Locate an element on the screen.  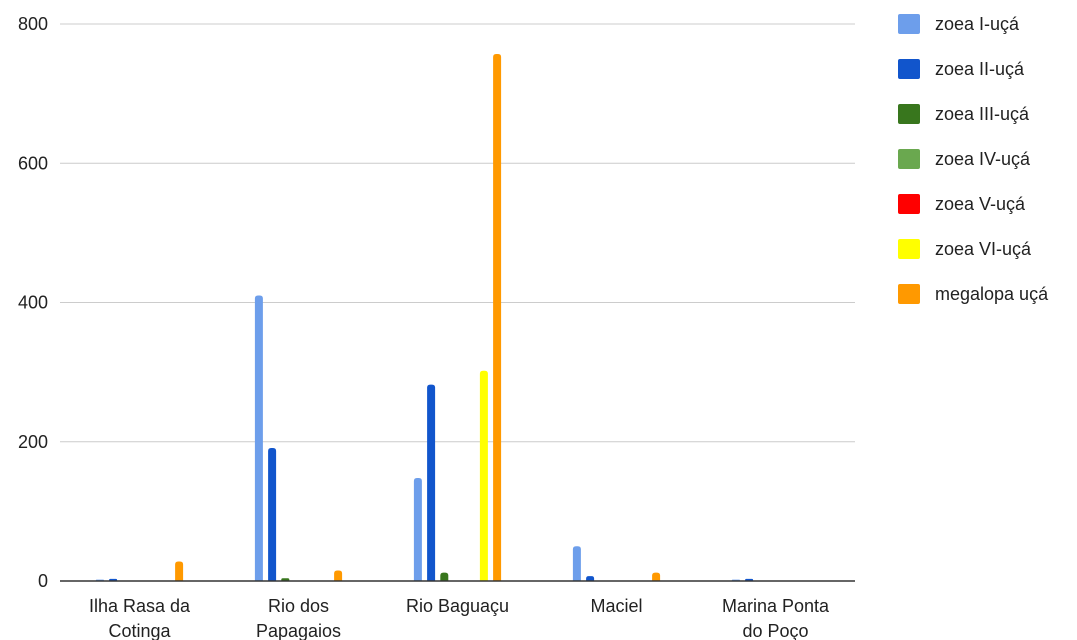
y-tick-label: 200 is located at coordinates (33, 442).